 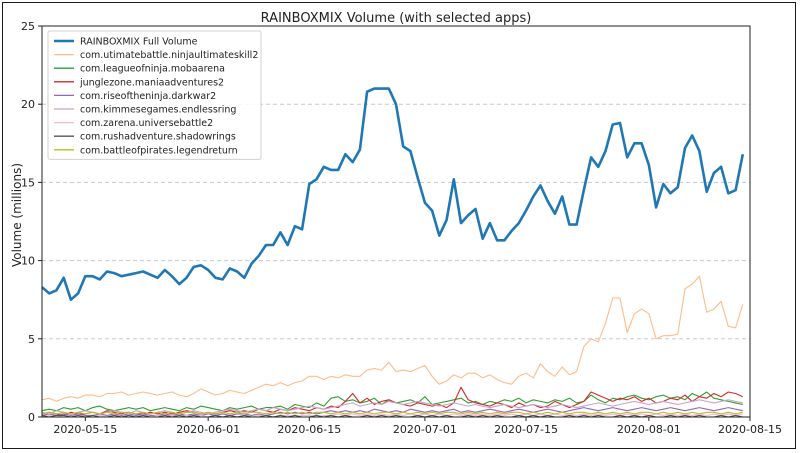 What do you see at coordinates (526, 429) in the screenshot?
I see `x-tick-label: 2020-07-15` at bounding box center [526, 429].